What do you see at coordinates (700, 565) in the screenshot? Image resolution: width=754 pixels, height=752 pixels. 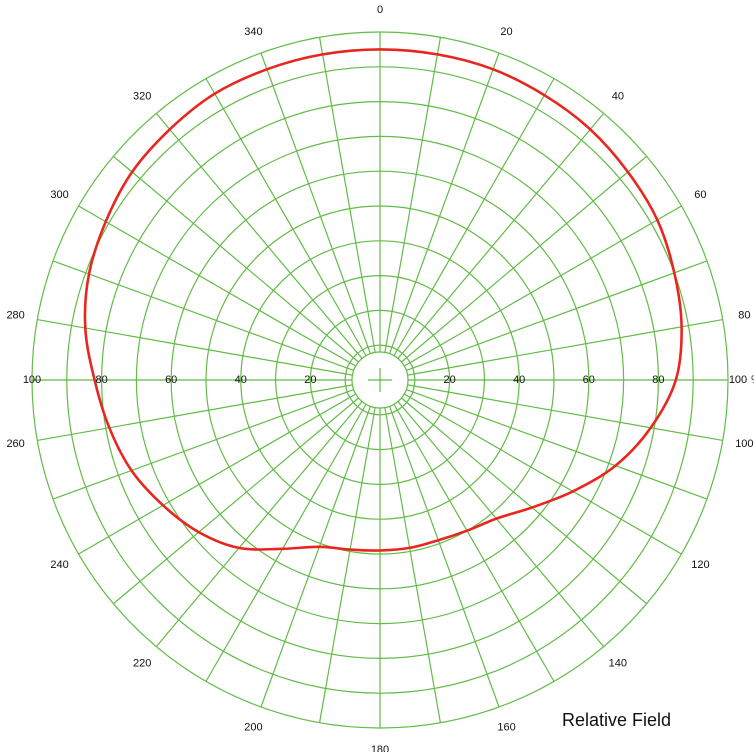 I see `angle-tick-label: 120` at bounding box center [700, 565].